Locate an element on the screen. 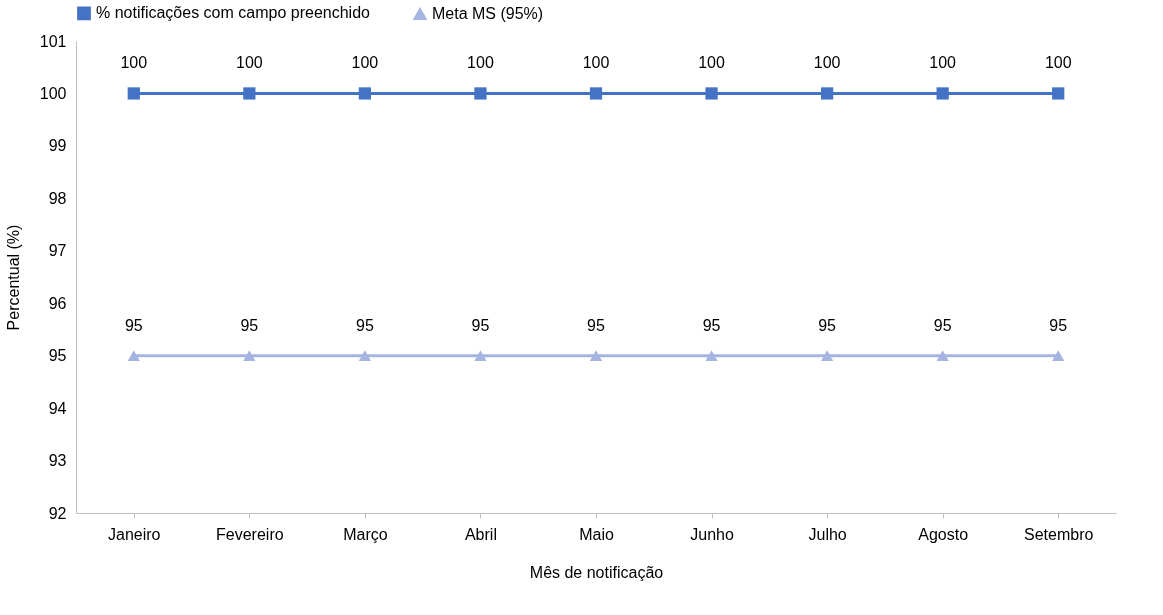 The image size is (1163, 615). x-tick-label: Fevereiro is located at coordinates (250, 534).